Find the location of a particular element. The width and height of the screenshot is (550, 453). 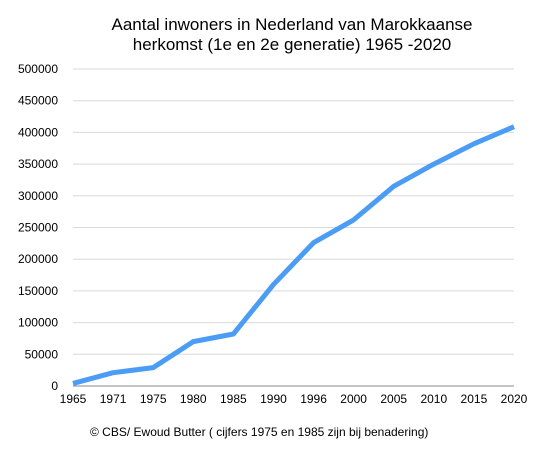

x-tick-label: 1990 is located at coordinates (273, 399).